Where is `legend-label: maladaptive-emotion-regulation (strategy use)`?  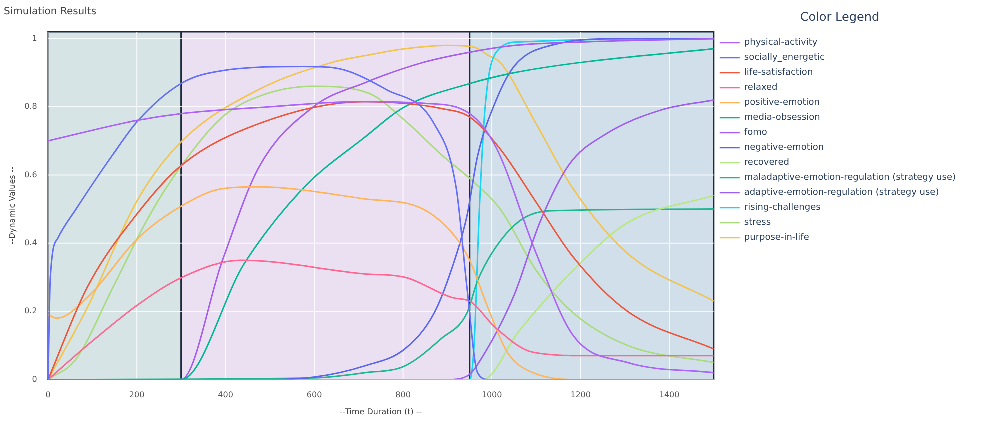
legend-label: maladaptive-emotion-regulation (strategy use) is located at coordinates (850, 178).